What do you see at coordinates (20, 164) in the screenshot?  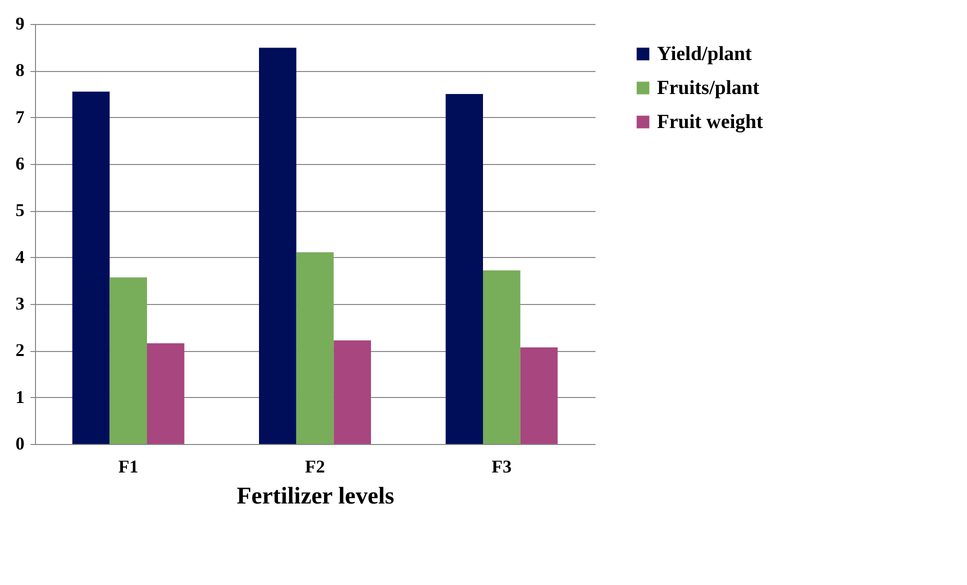 I see `y-tick-label: 6` at bounding box center [20, 164].